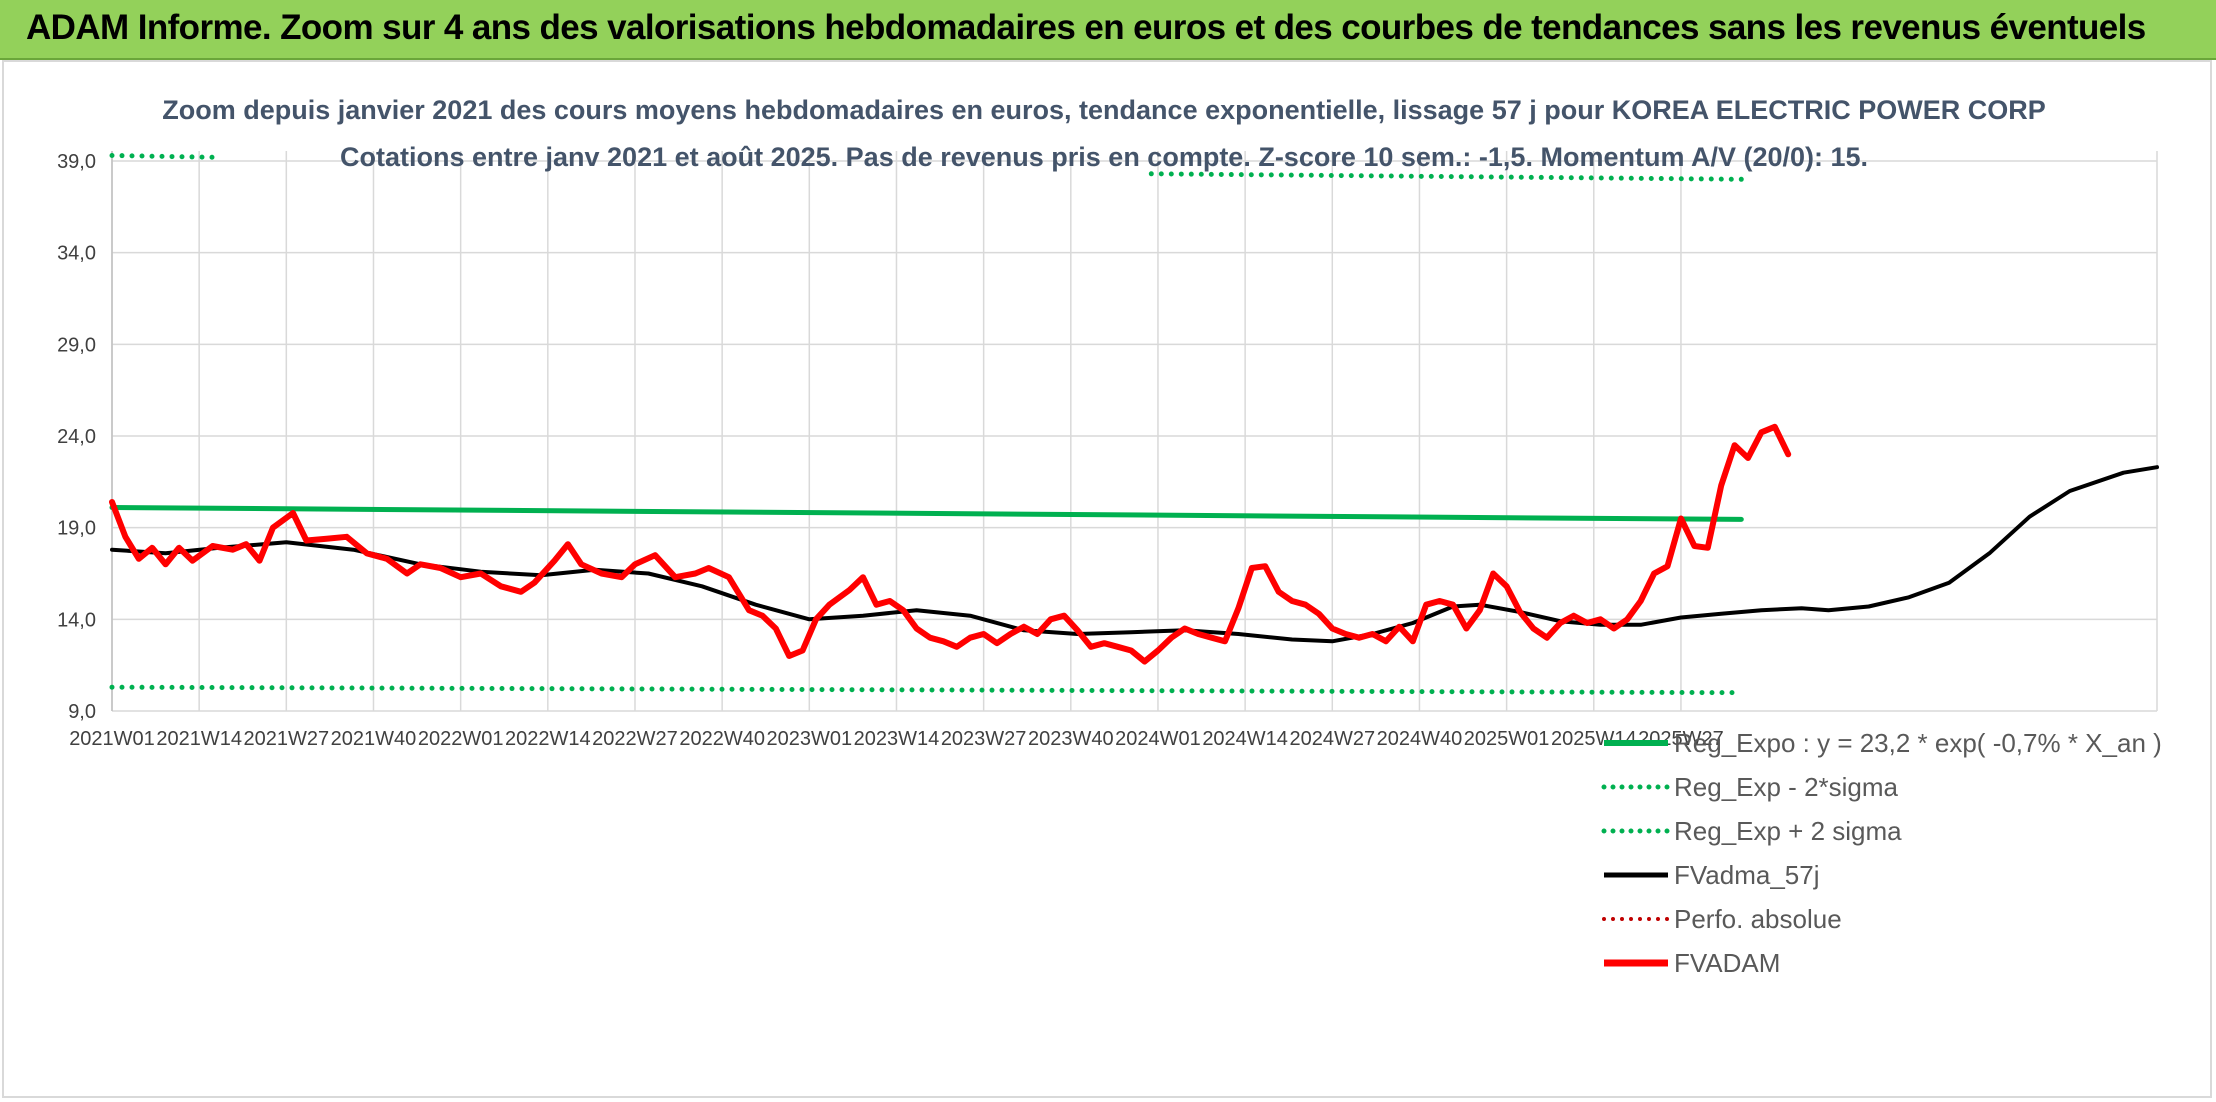 The width and height of the screenshot is (2216, 1102). What do you see at coordinates (1758, 919) in the screenshot?
I see `legend-label: Perfo. absolue` at bounding box center [1758, 919].